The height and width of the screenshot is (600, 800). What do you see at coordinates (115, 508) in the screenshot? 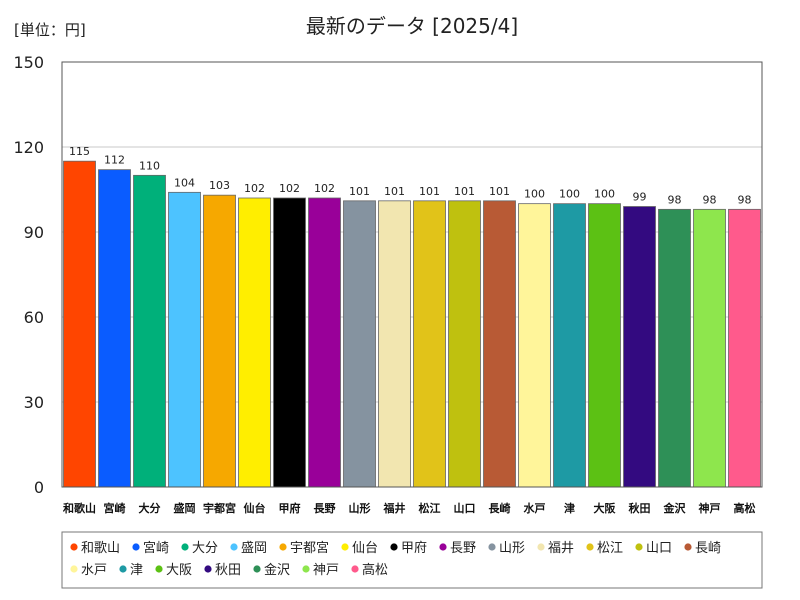
I see `x-tick-label: 宮崎` at bounding box center [115, 508].